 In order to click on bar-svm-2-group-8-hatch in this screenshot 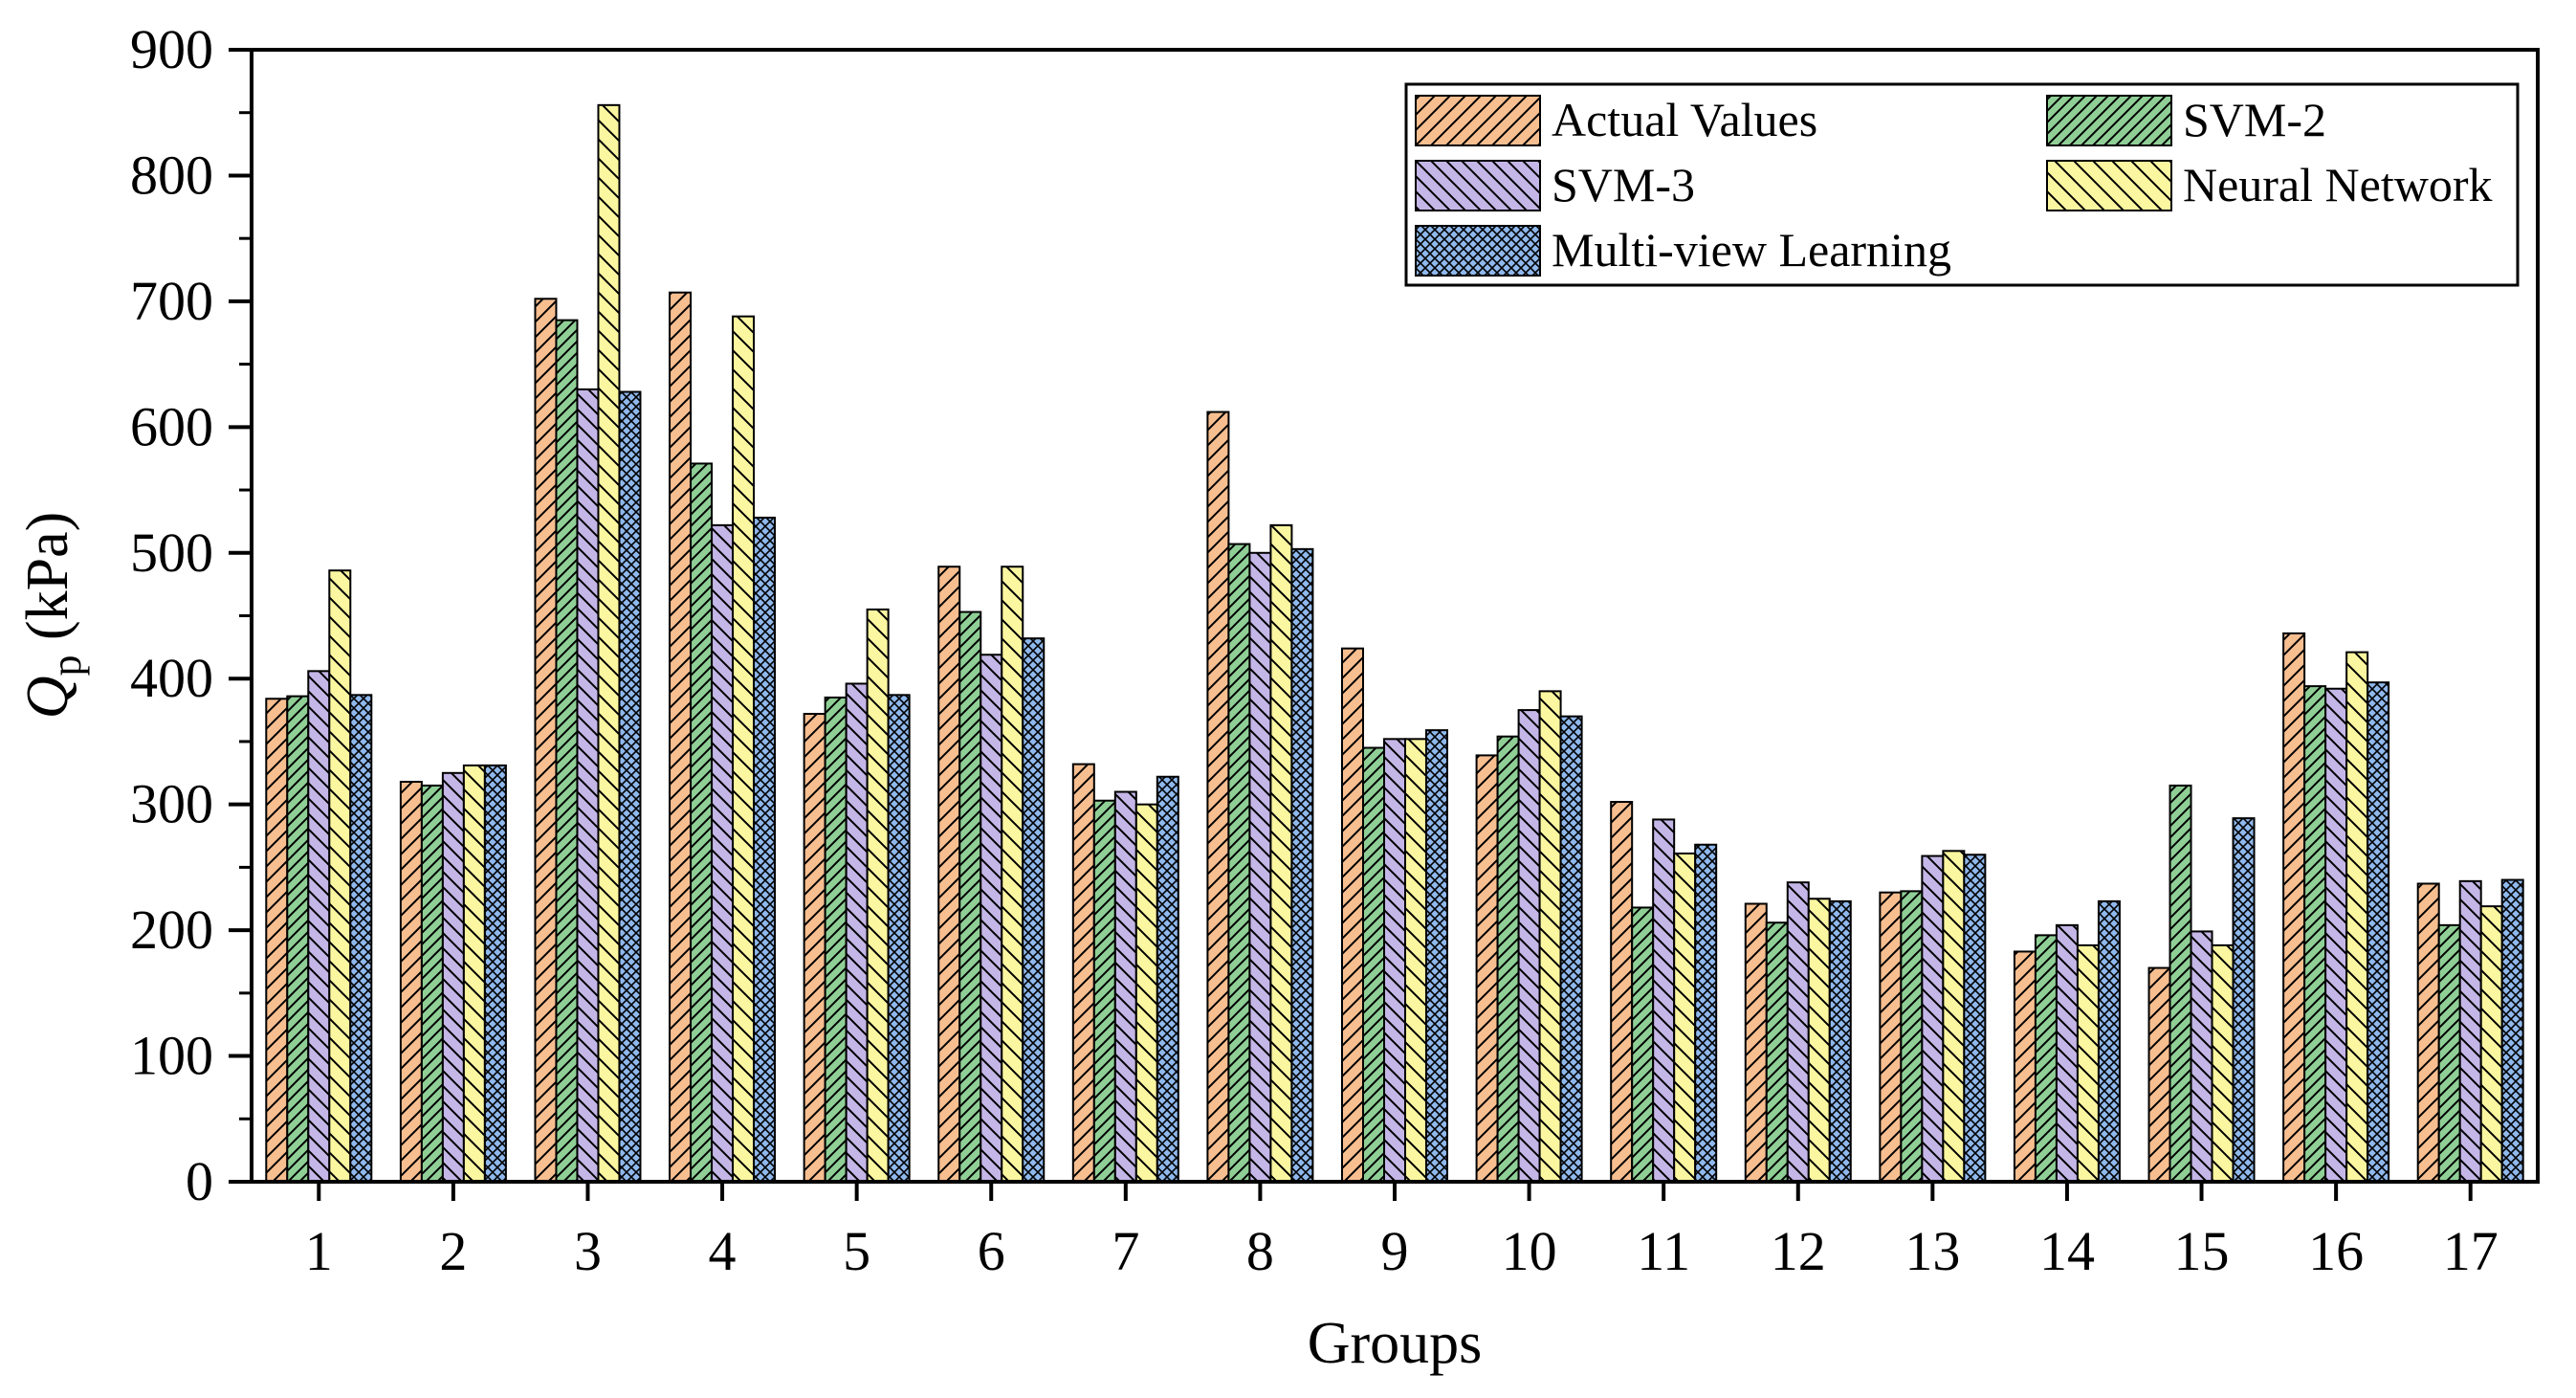, I will do `click(1239, 863)`.